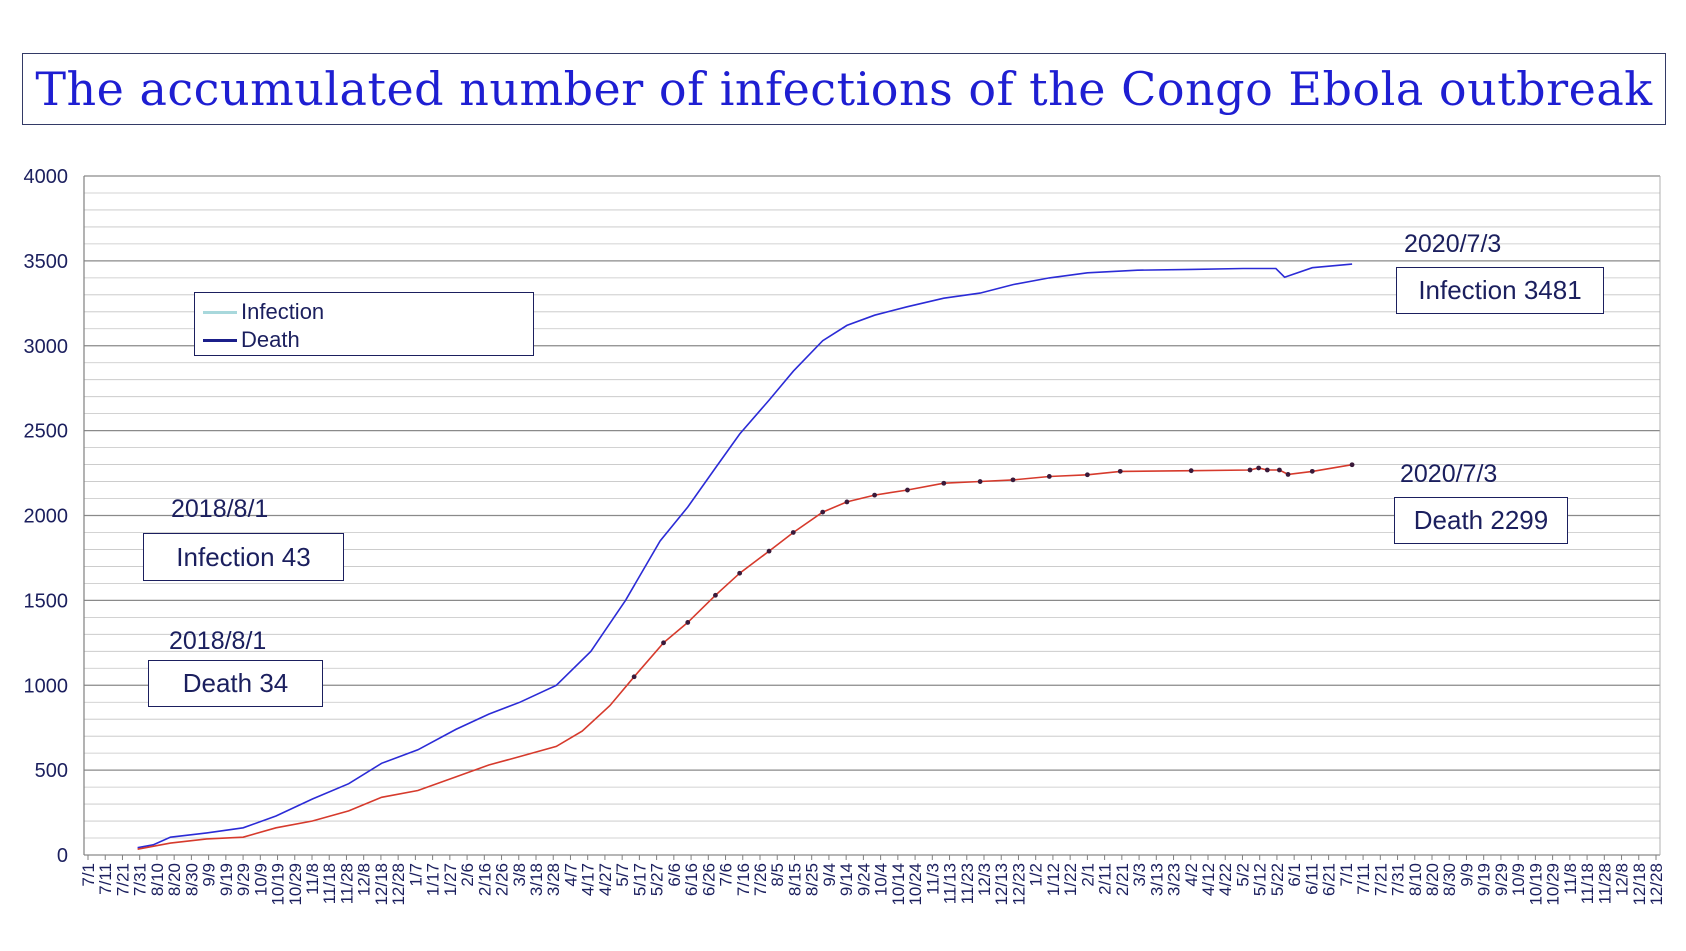 This screenshot has height=951, width=1686. What do you see at coordinates (674, 875) in the screenshot?
I see `x-tick-label: 6/6` at bounding box center [674, 875].